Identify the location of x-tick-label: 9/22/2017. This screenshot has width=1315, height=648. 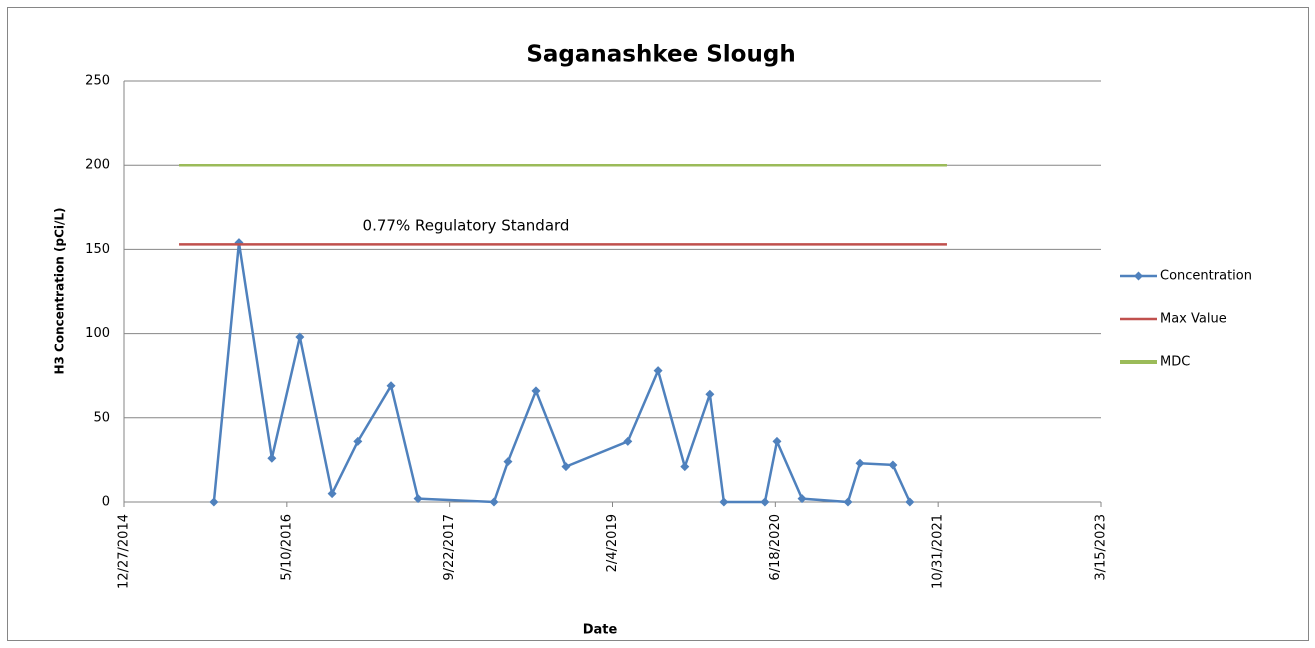
(449, 547).